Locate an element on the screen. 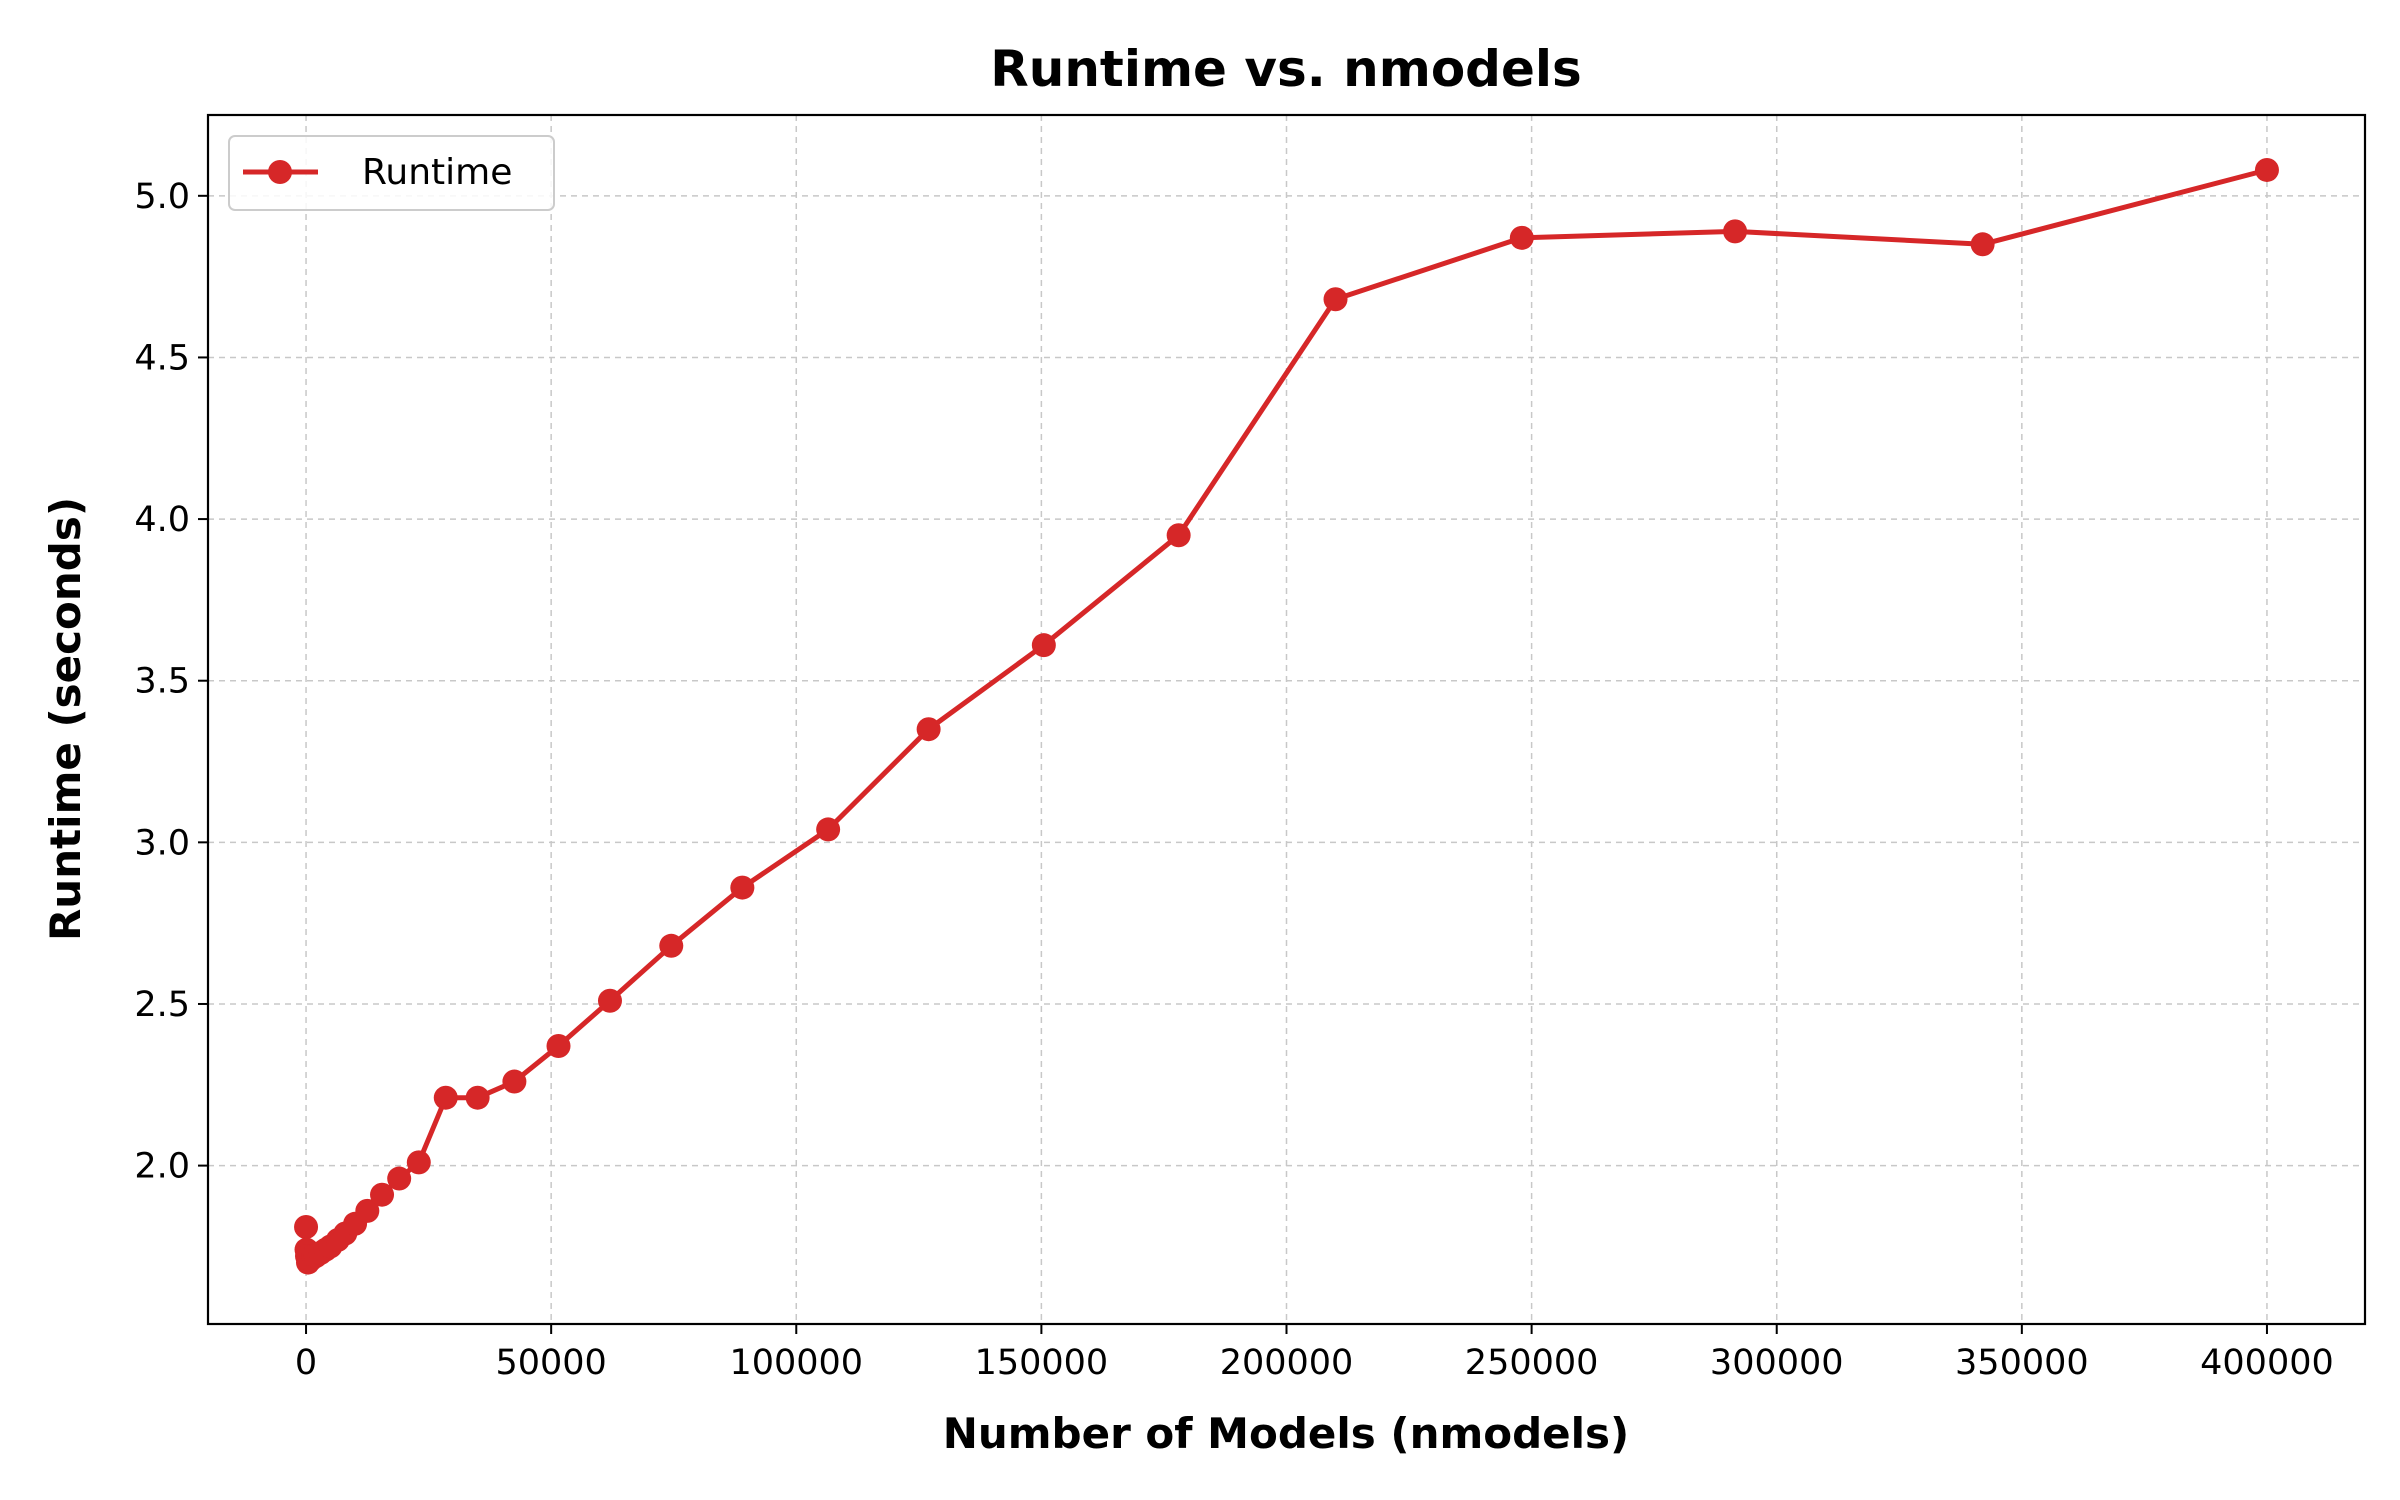 The image size is (2400, 1500). x-tick-label: 200000 is located at coordinates (1287, 1363).